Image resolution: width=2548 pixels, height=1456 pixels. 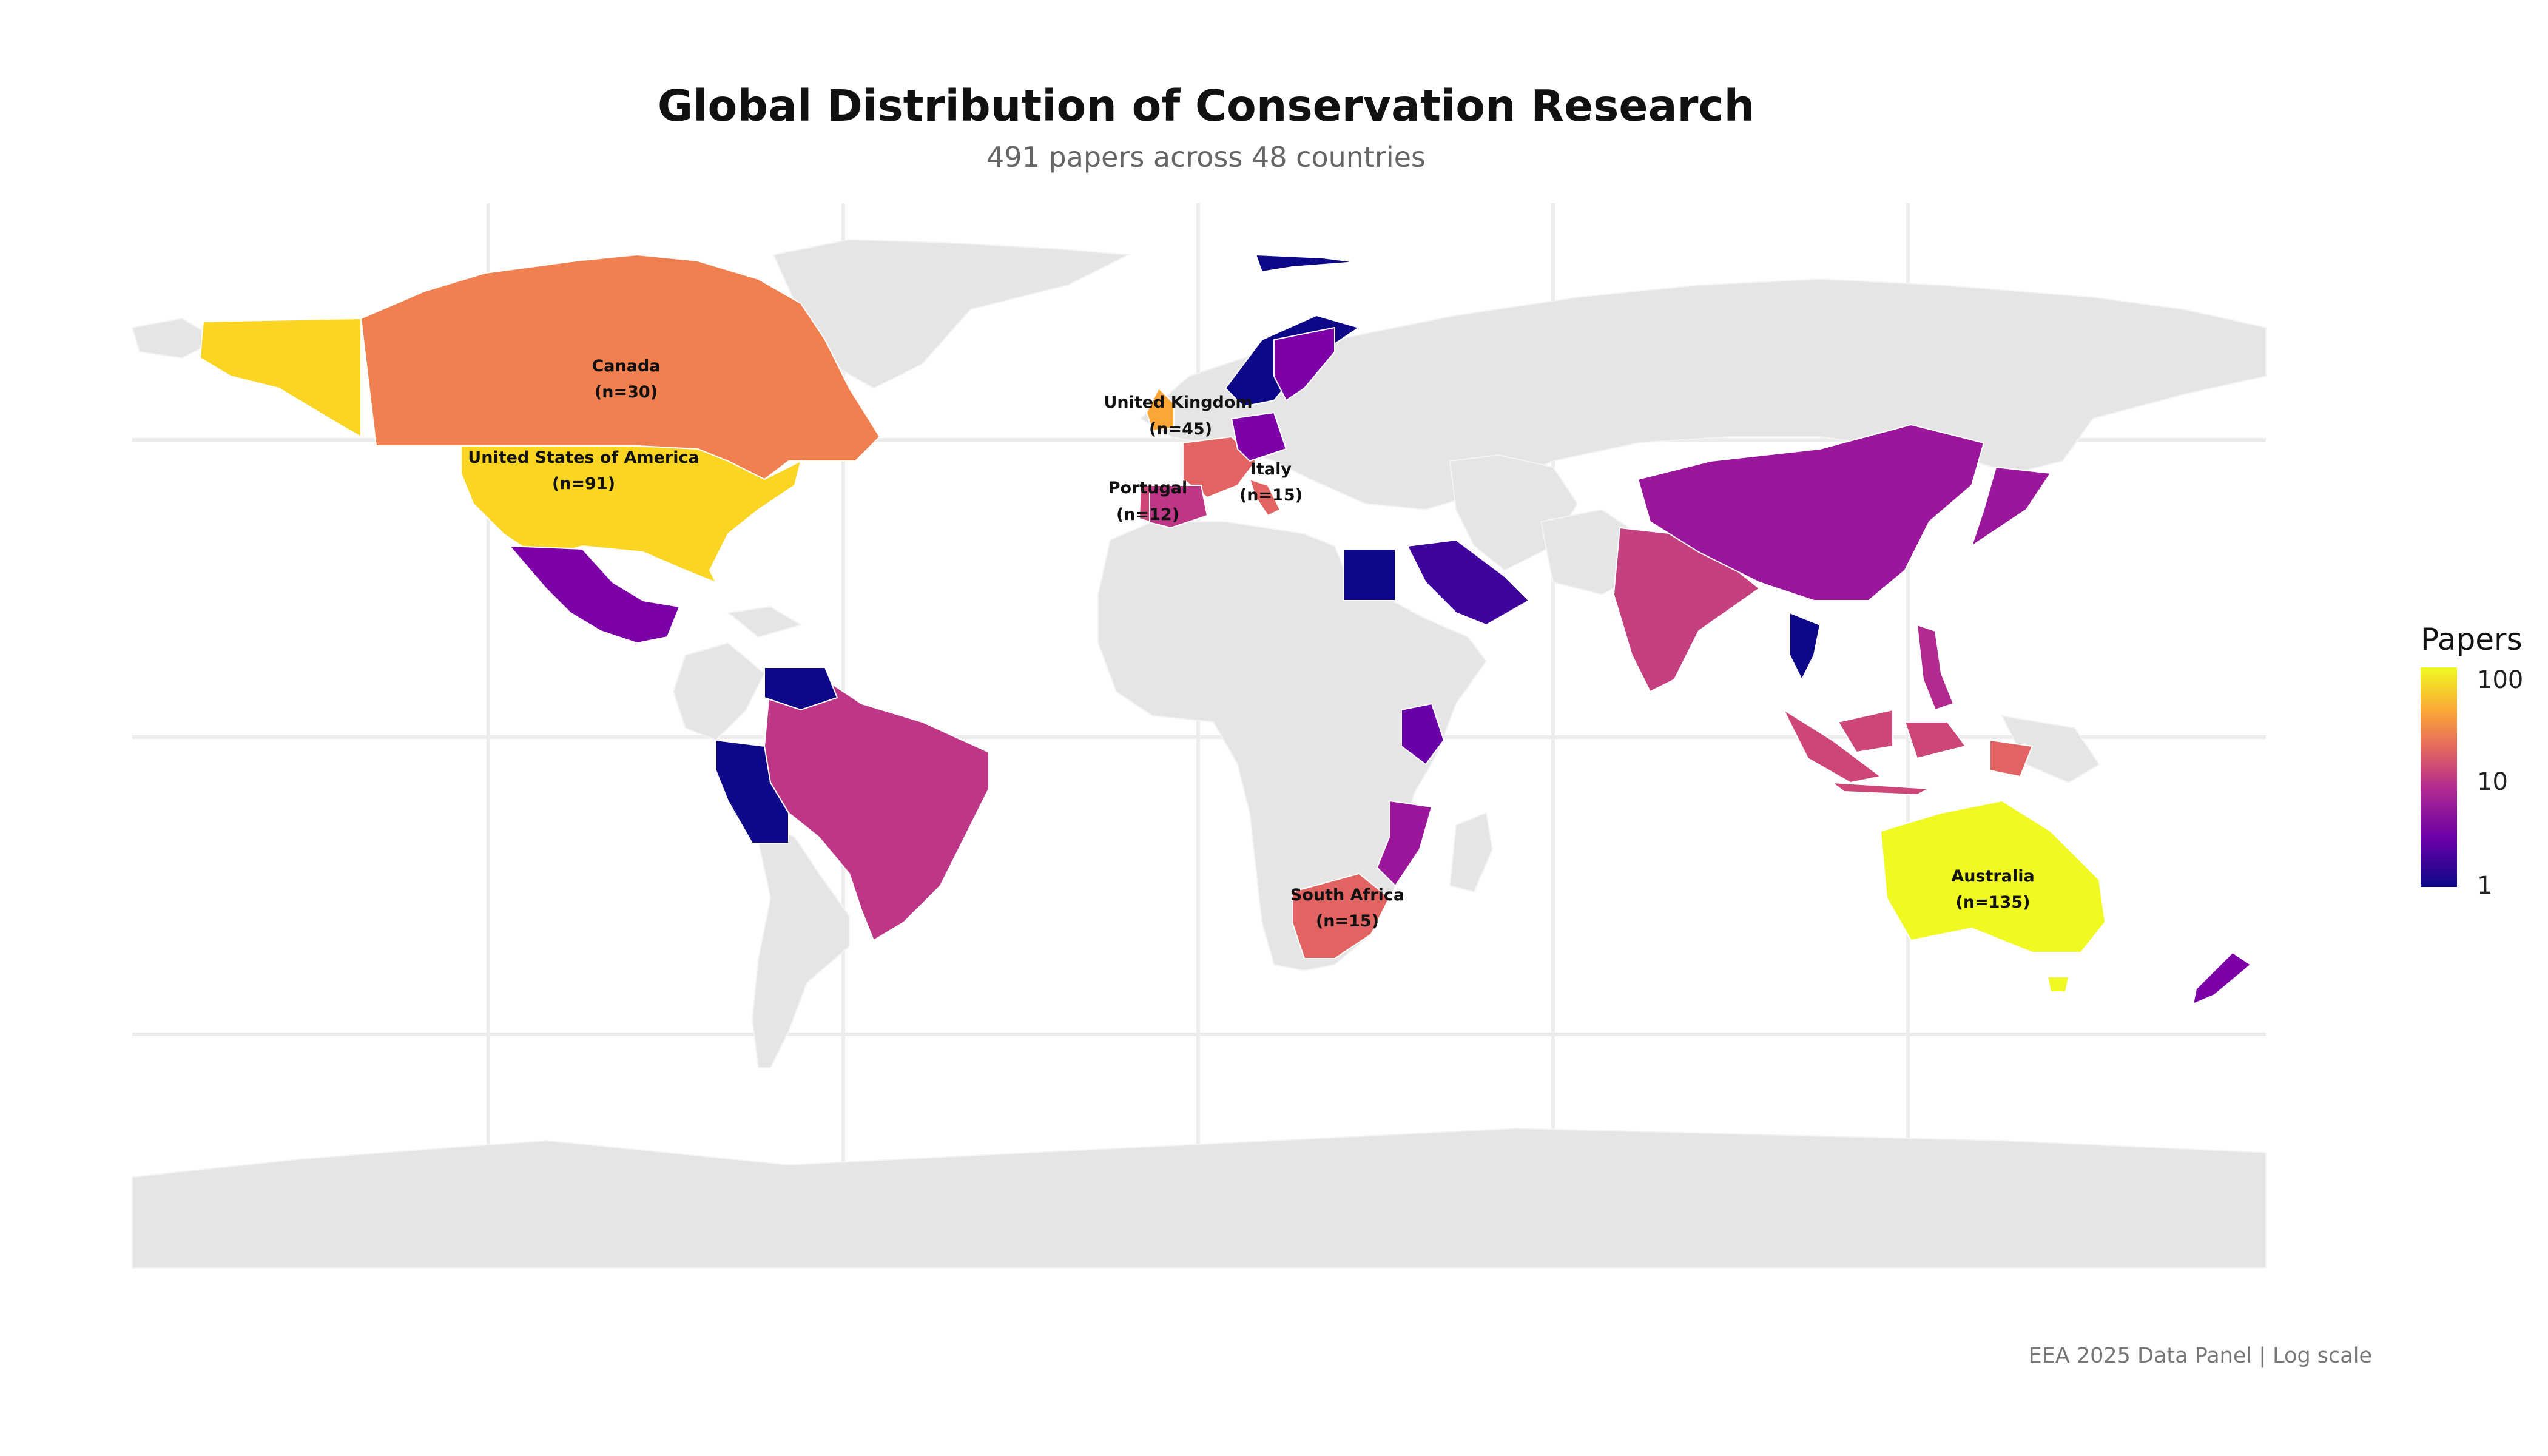 I want to click on country-sweden, so click(x=1304, y=364).